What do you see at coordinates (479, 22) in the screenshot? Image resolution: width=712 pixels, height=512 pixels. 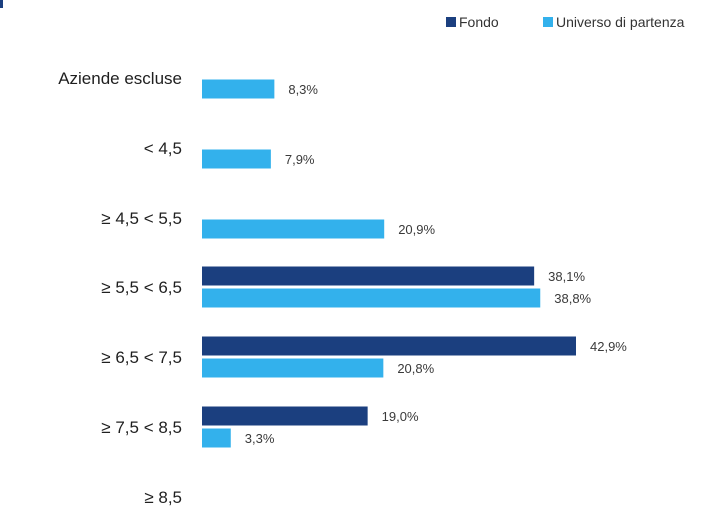 I see `legend-label-fondo: Fondo` at bounding box center [479, 22].